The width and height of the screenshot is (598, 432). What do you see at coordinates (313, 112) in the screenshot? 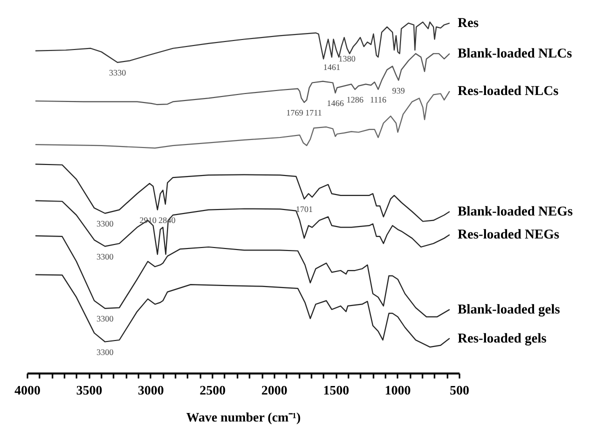
I see `annotation: 1711` at bounding box center [313, 112].